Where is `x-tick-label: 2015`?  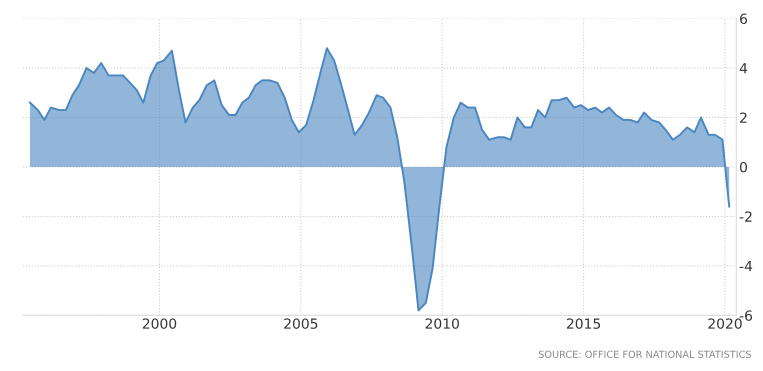 x-tick-label: 2015 is located at coordinates (583, 323).